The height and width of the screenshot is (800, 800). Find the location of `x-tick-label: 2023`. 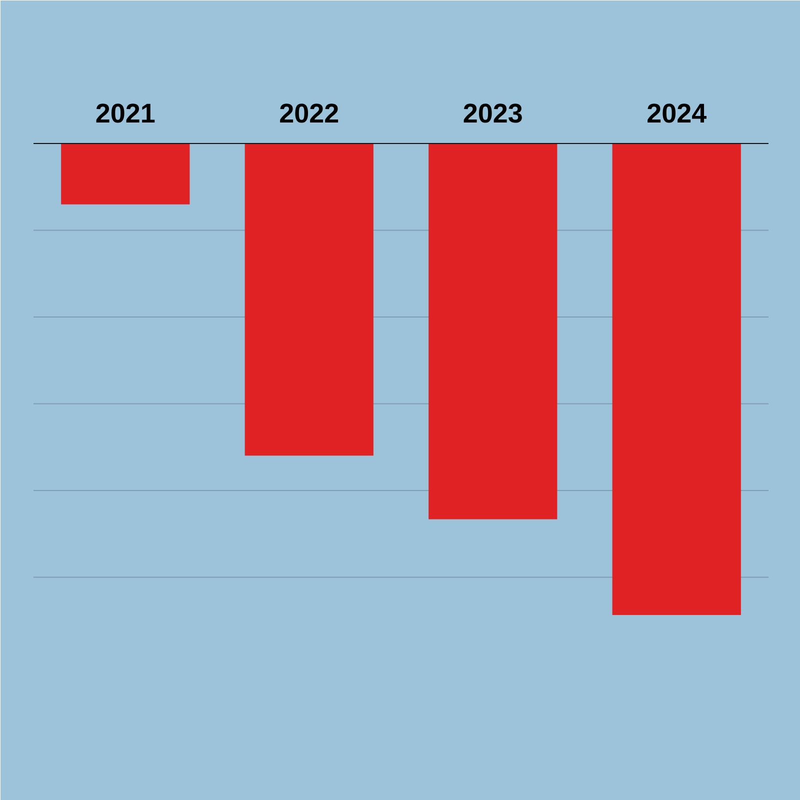

x-tick-label: 2023 is located at coordinates (492, 113).